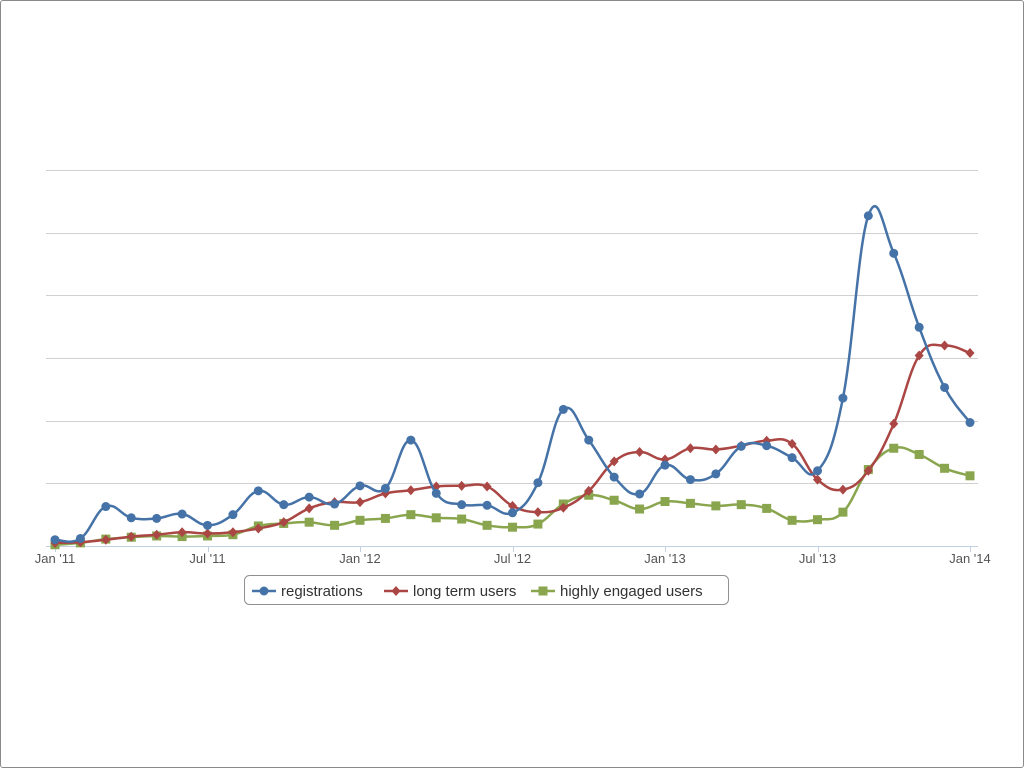 The height and width of the screenshot is (768, 1024). Describe the element at coordinates (617, 591) in the screenshot. I see `legend-item-highly-engaged-users: highly engaged users` at that location.